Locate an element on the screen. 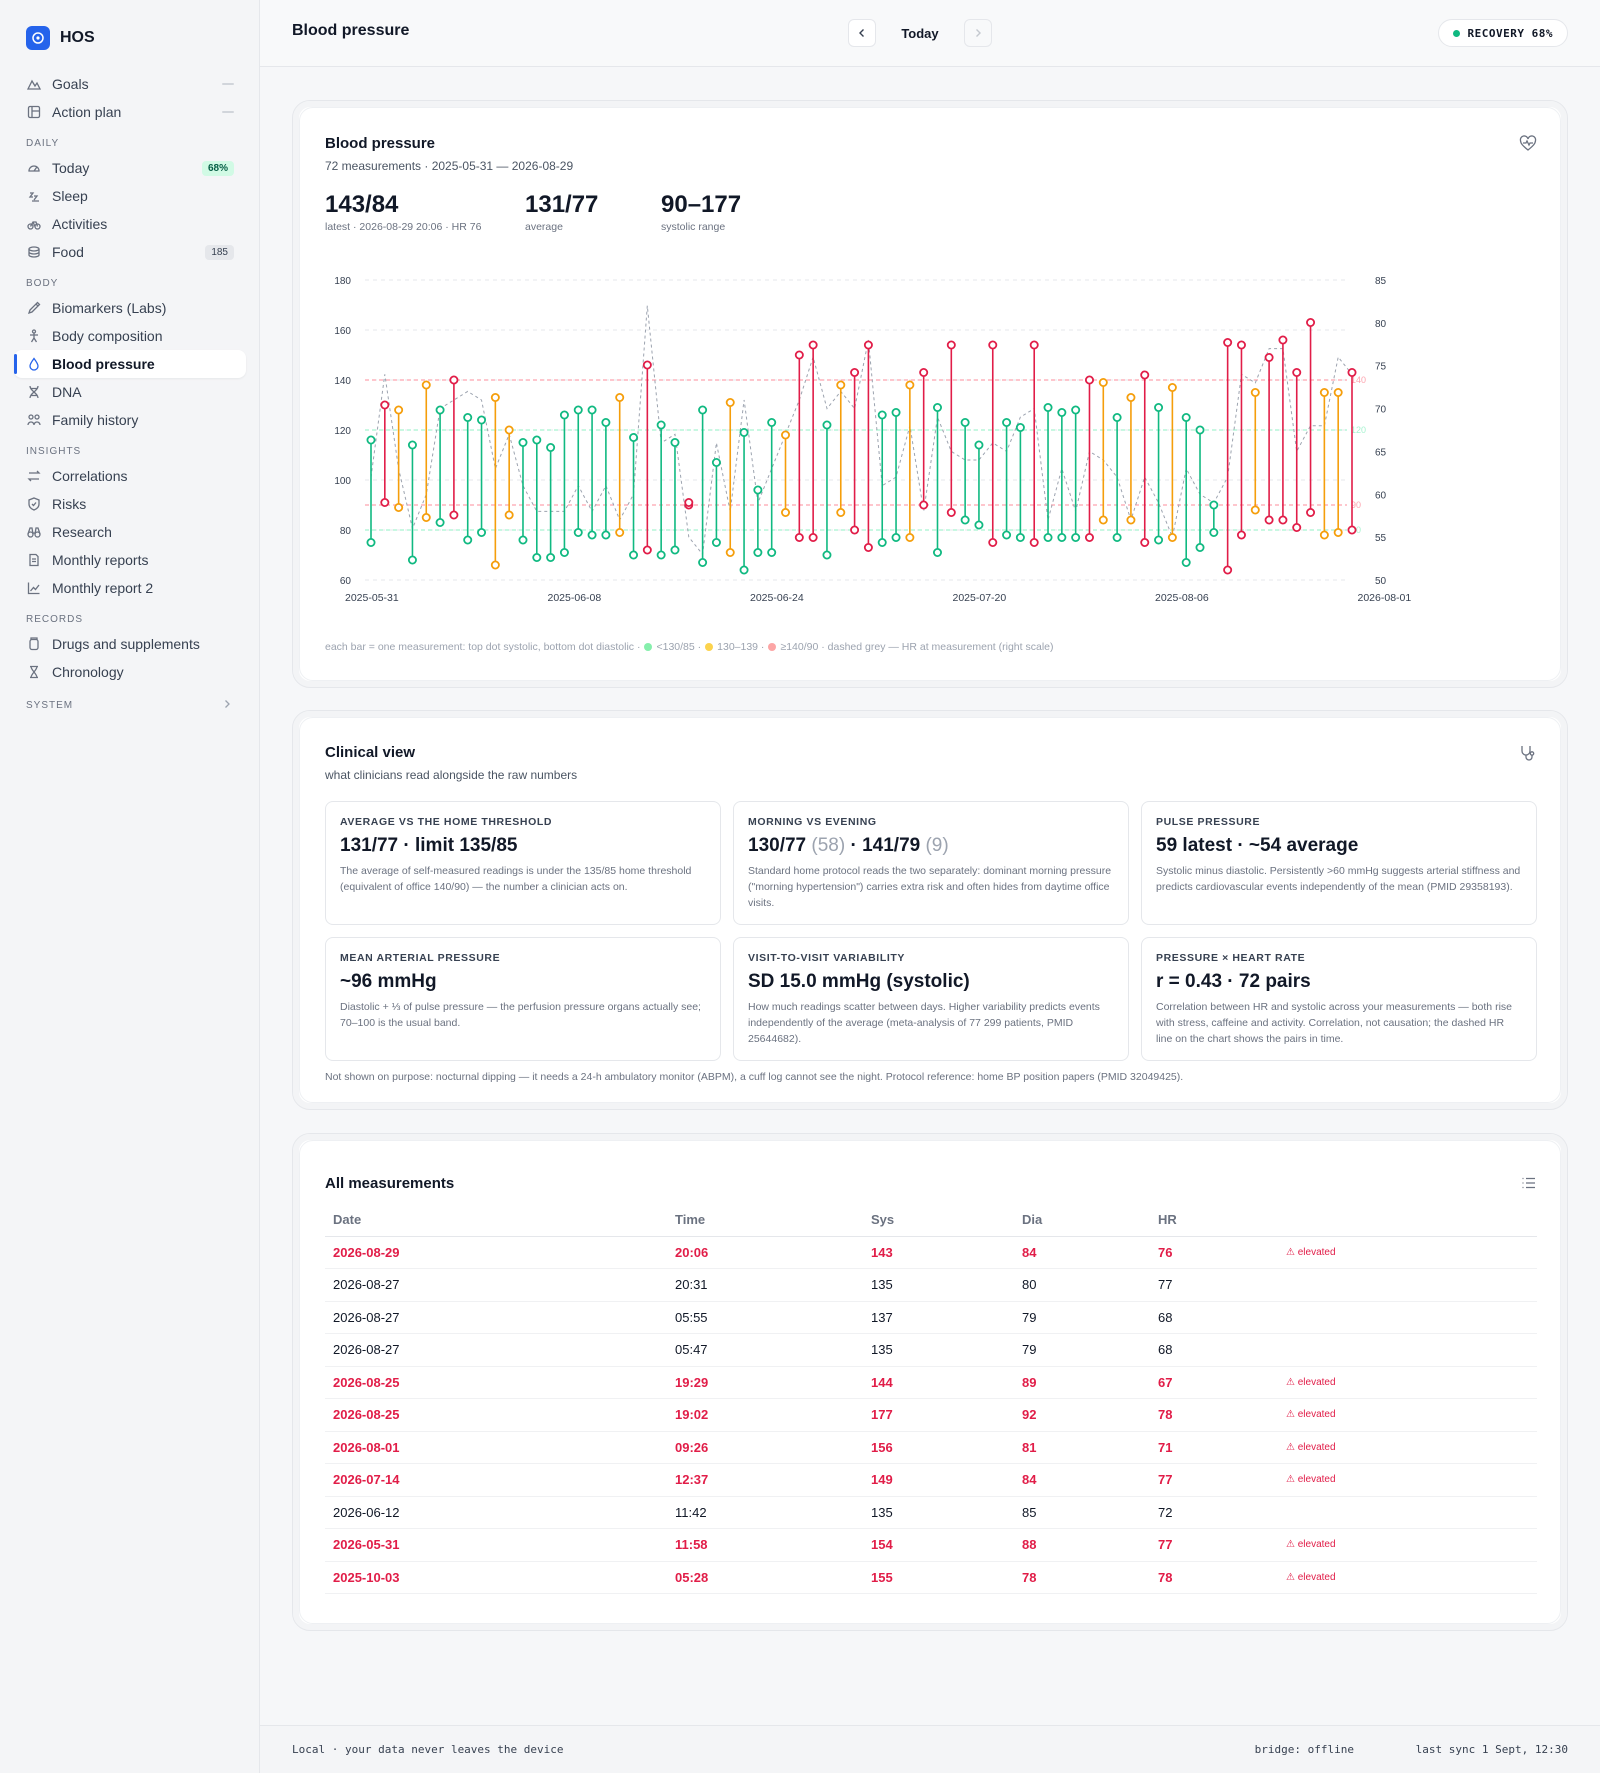 The height and width of the screenshot is (1773, 1600). table-row: 2026-07-14 12:37 149 84 77 ⚠ elevated is located at coordinates (931, 1480).